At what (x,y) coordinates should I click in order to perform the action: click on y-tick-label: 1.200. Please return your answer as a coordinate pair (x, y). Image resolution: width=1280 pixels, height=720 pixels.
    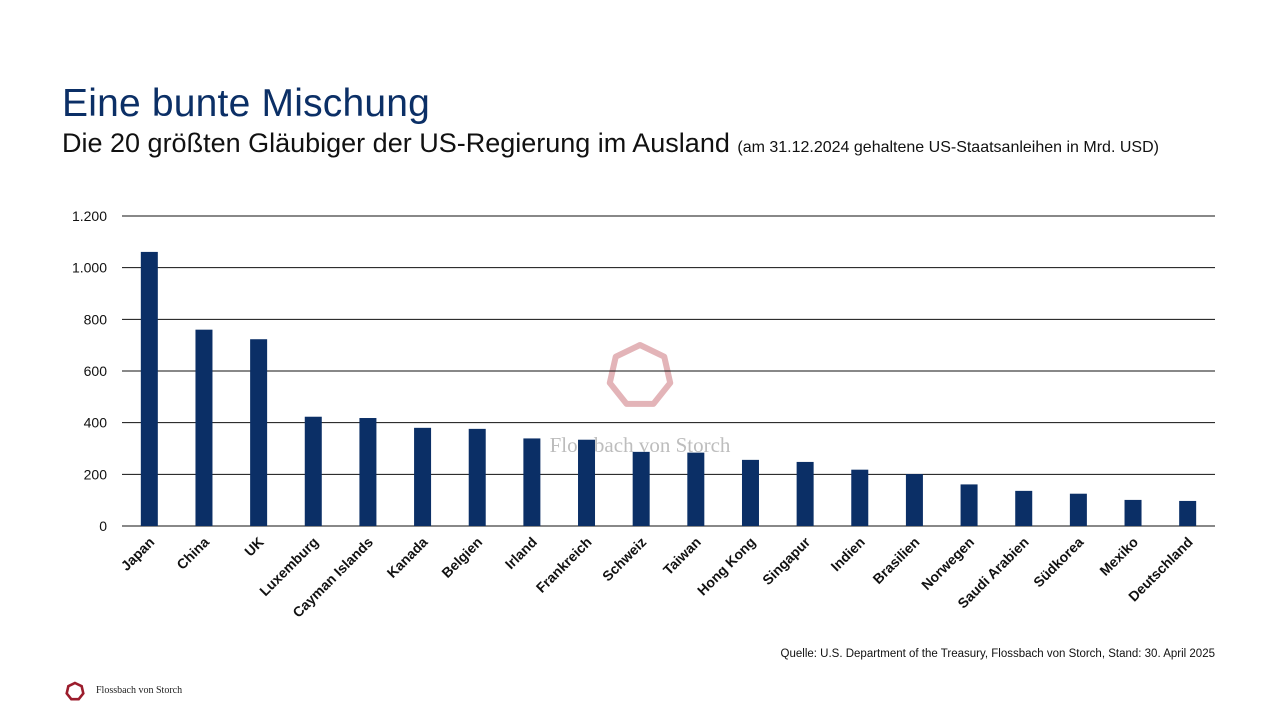
    Looking at the image, I should click on (89, 216).